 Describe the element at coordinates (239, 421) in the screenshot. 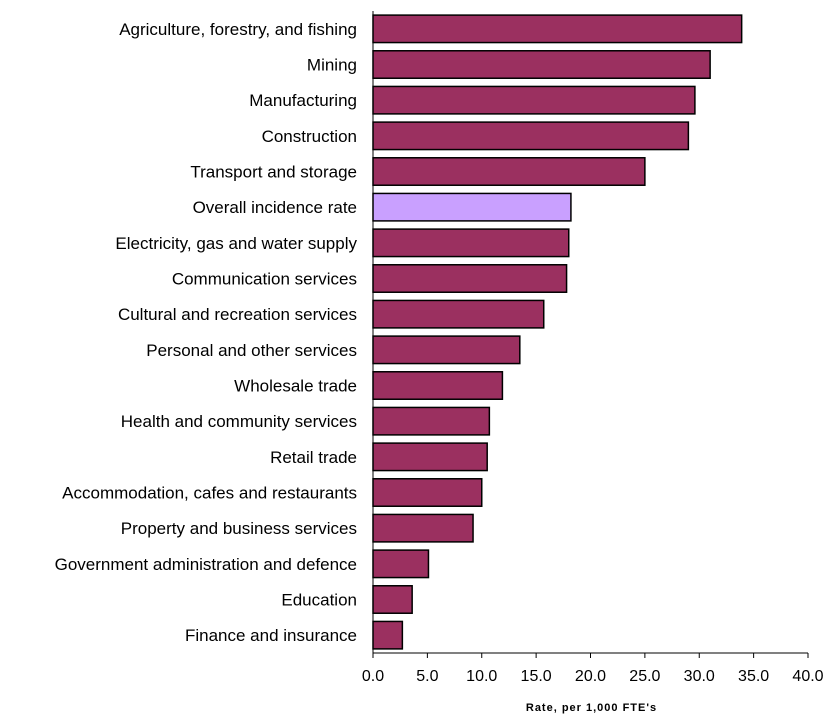

I see `category-label-11: Health and community services` at that location.